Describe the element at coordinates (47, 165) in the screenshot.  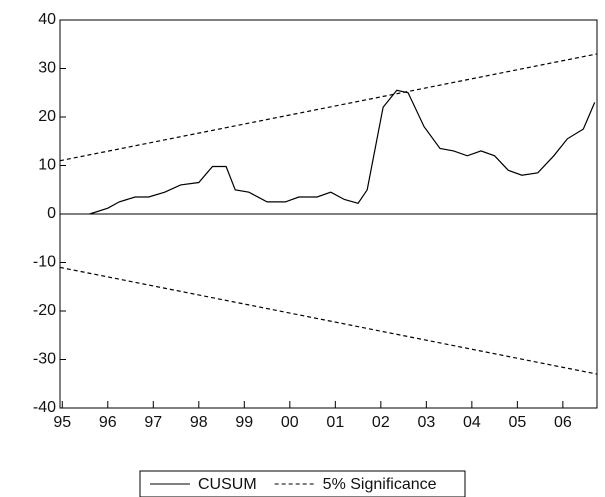
I see `y-tick-label: 10` at that location.